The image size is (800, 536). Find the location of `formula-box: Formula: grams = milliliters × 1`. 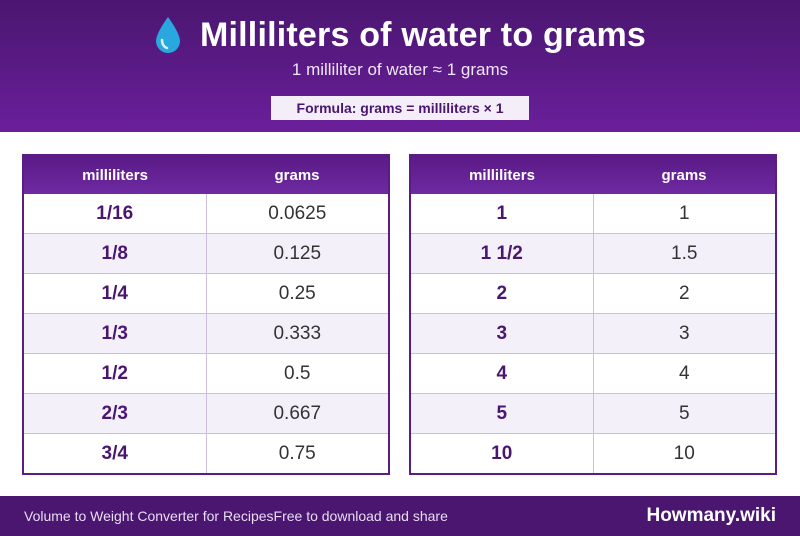

formula-box: Formula: grams = milliliters × 1 is located at coordinates (400, 108).